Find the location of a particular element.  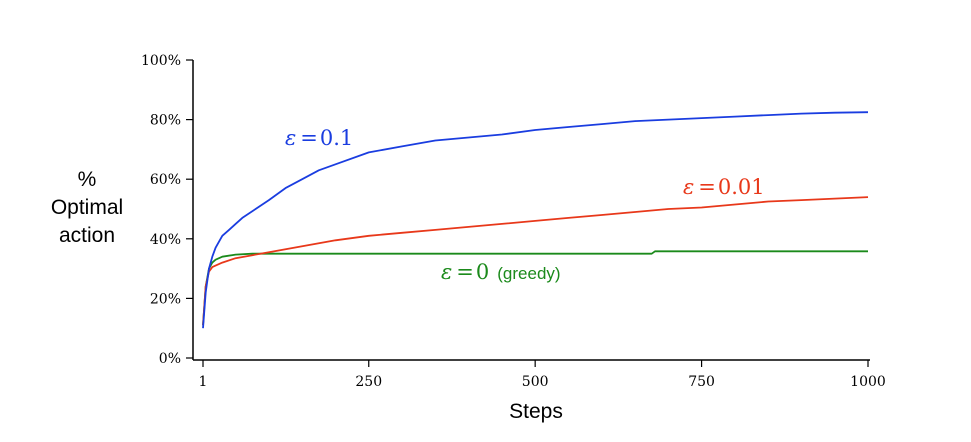

y-axis-title-line-3: action is located at coordinates (87, 235).